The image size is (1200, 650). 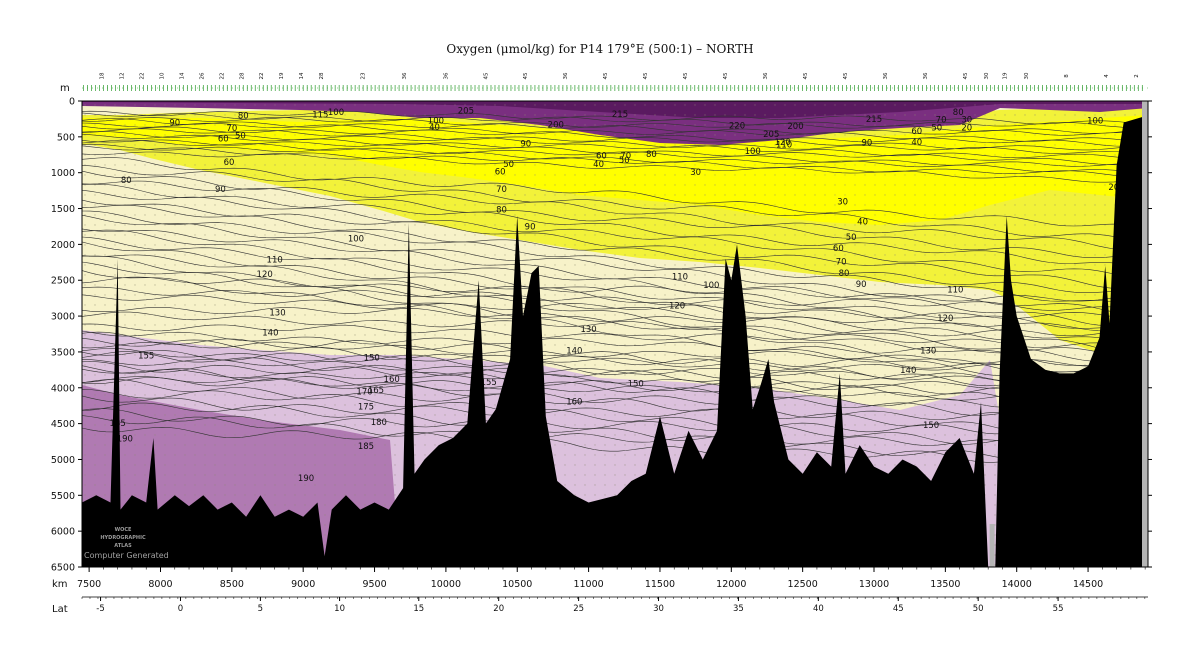 I want to click on lat-label: Lat, so click(x=60, y=609).